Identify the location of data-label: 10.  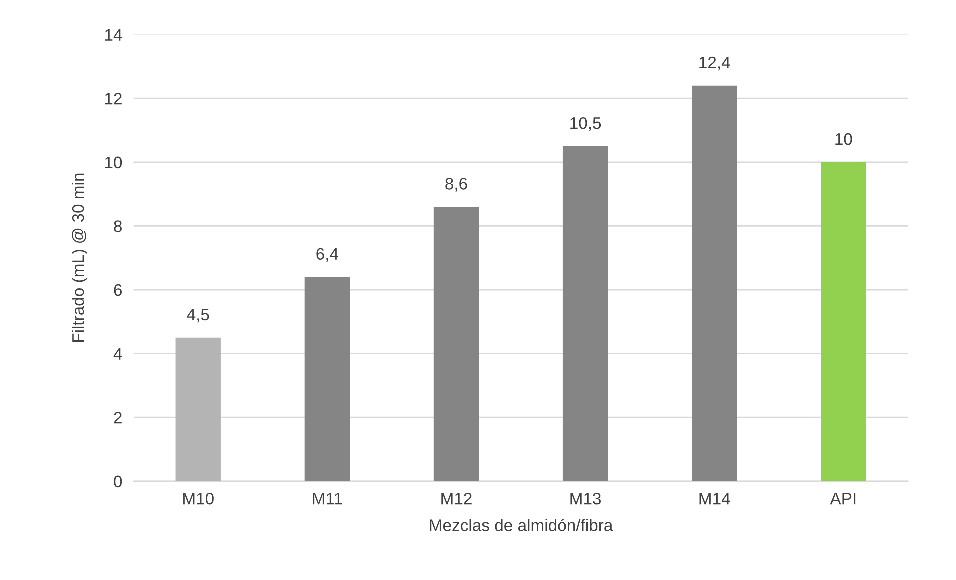
(844, 139).